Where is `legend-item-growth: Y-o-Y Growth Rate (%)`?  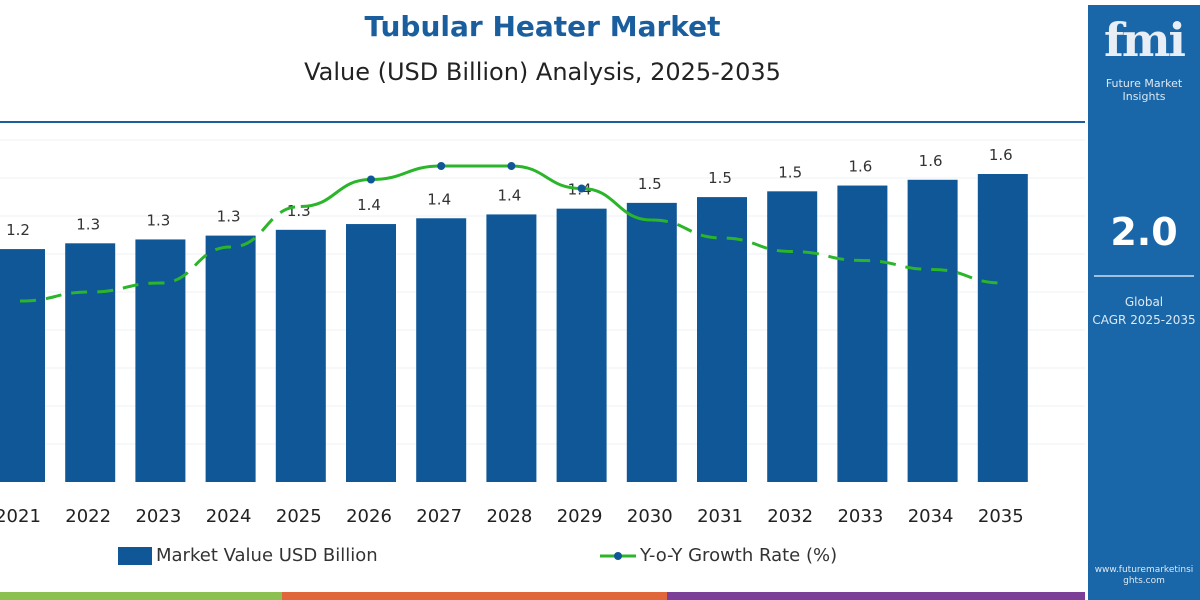
legend-item-growth: Y-o-Y Growth Rate (%) is located at coordinates (718, 555).